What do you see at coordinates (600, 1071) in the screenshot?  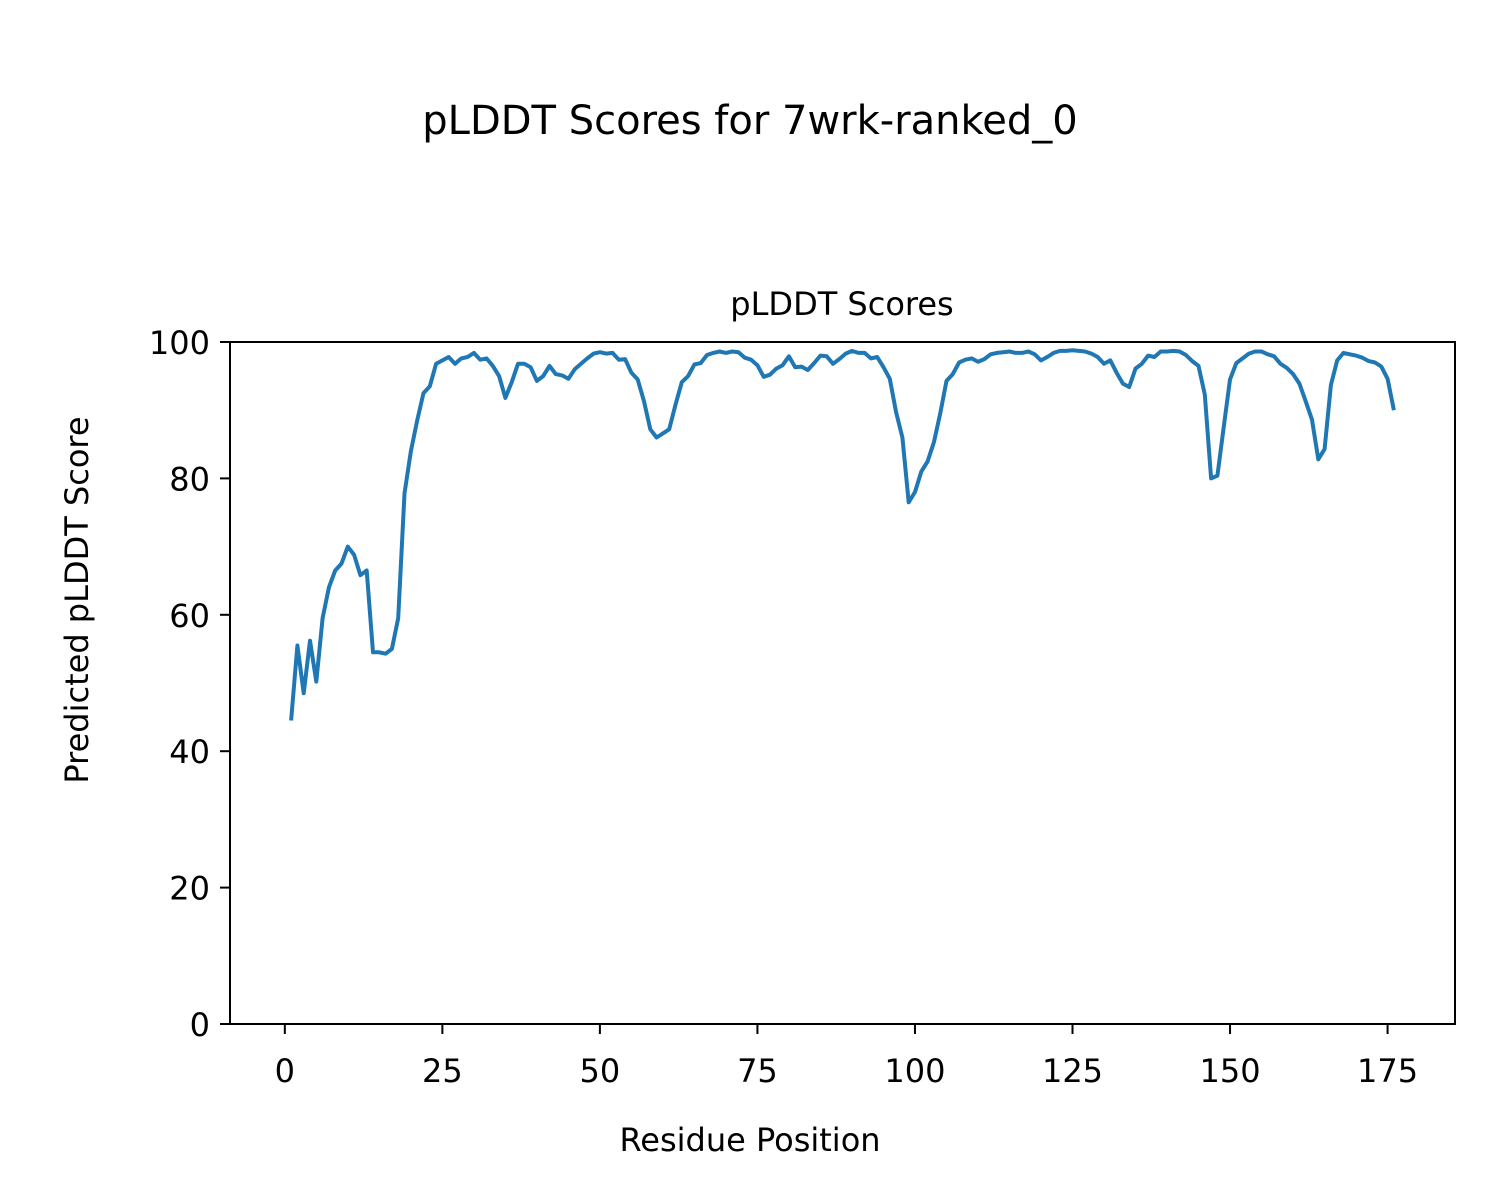 I see `x-tick-label: 50` at bounding box center [600, 1071].